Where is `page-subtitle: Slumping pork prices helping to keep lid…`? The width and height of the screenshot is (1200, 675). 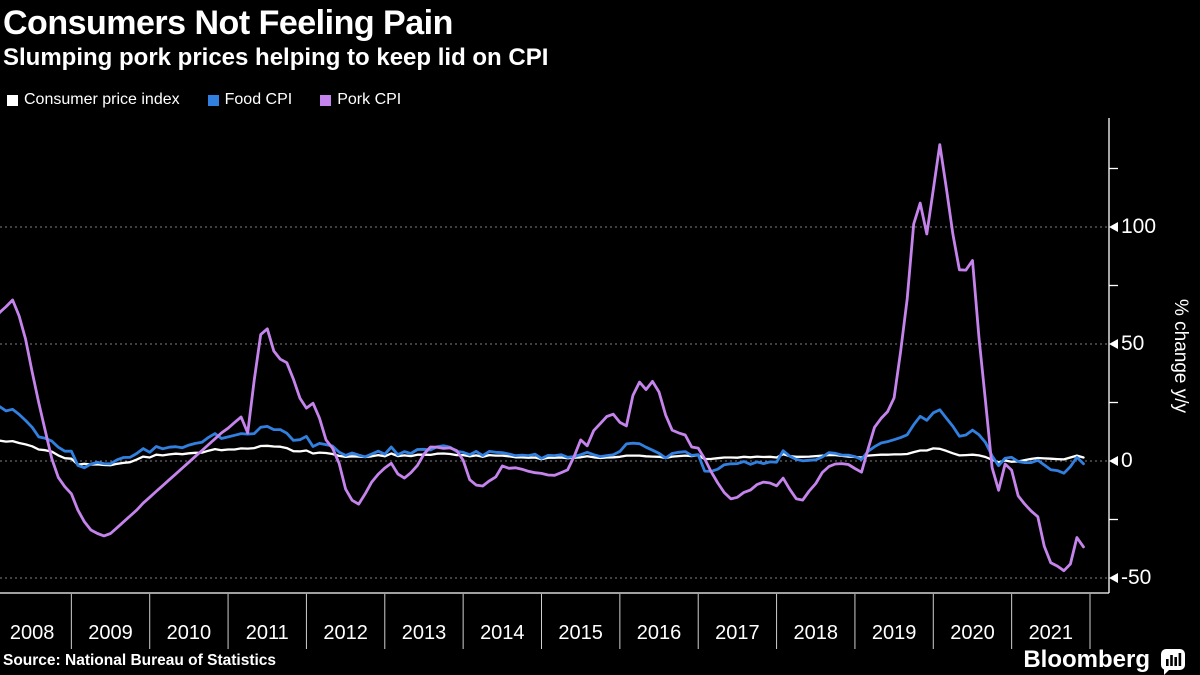 page-subtitle: Slumping pork prices helping to keep lid… is located at coordinates (276, 57).